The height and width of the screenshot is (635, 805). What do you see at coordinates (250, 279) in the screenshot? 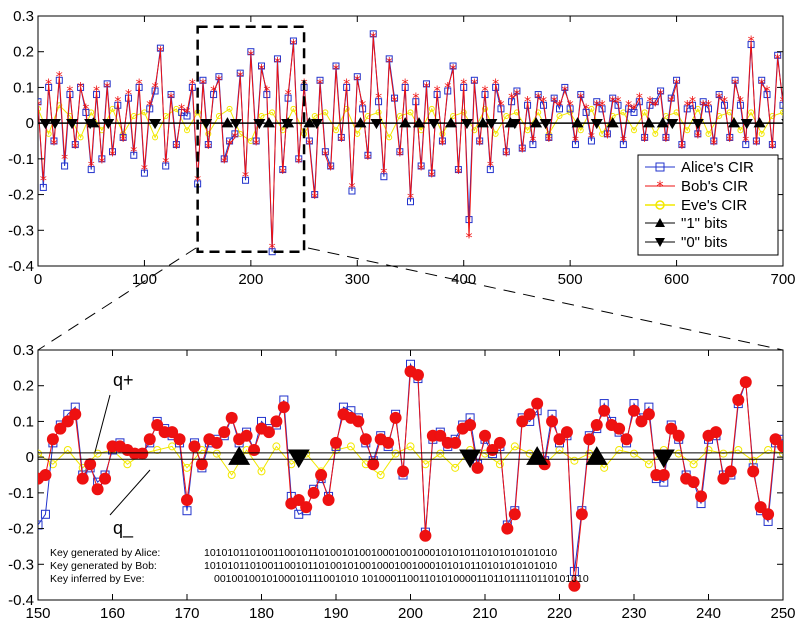
I see `top-xtick-label: 200` at bounding box center [250, 279].